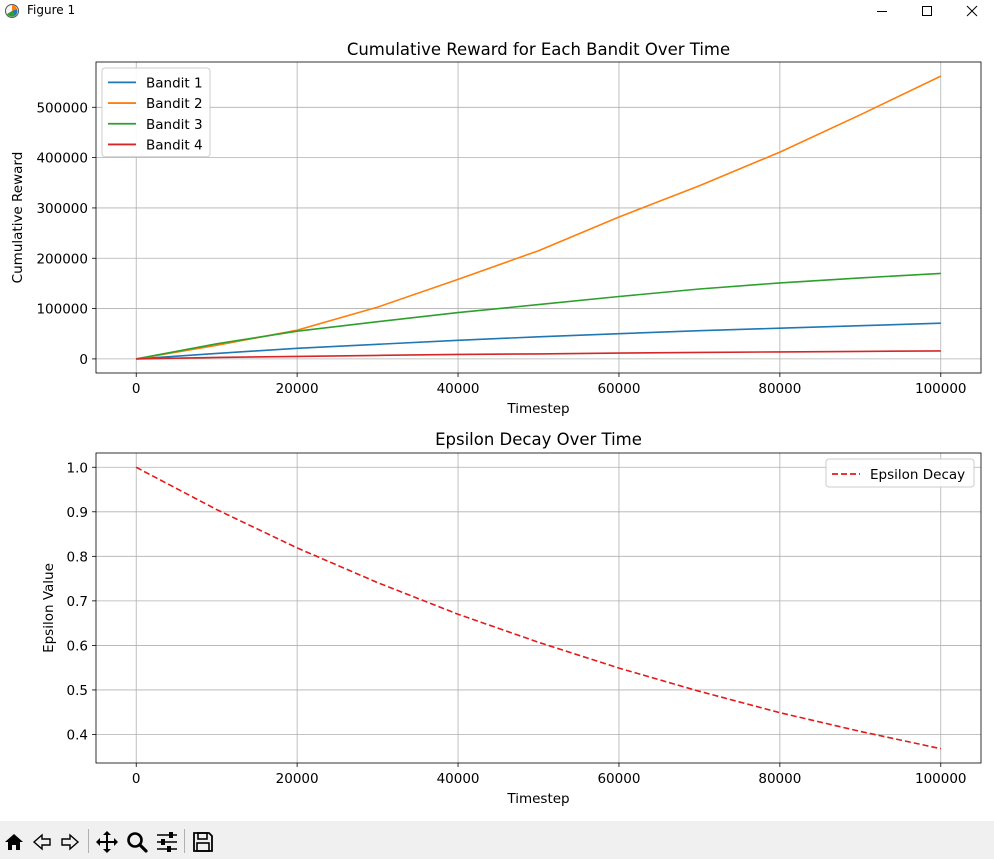 This screenshot has height=859, width=994. I want to click on legend: Epsilon Decay, so click(900, 473).